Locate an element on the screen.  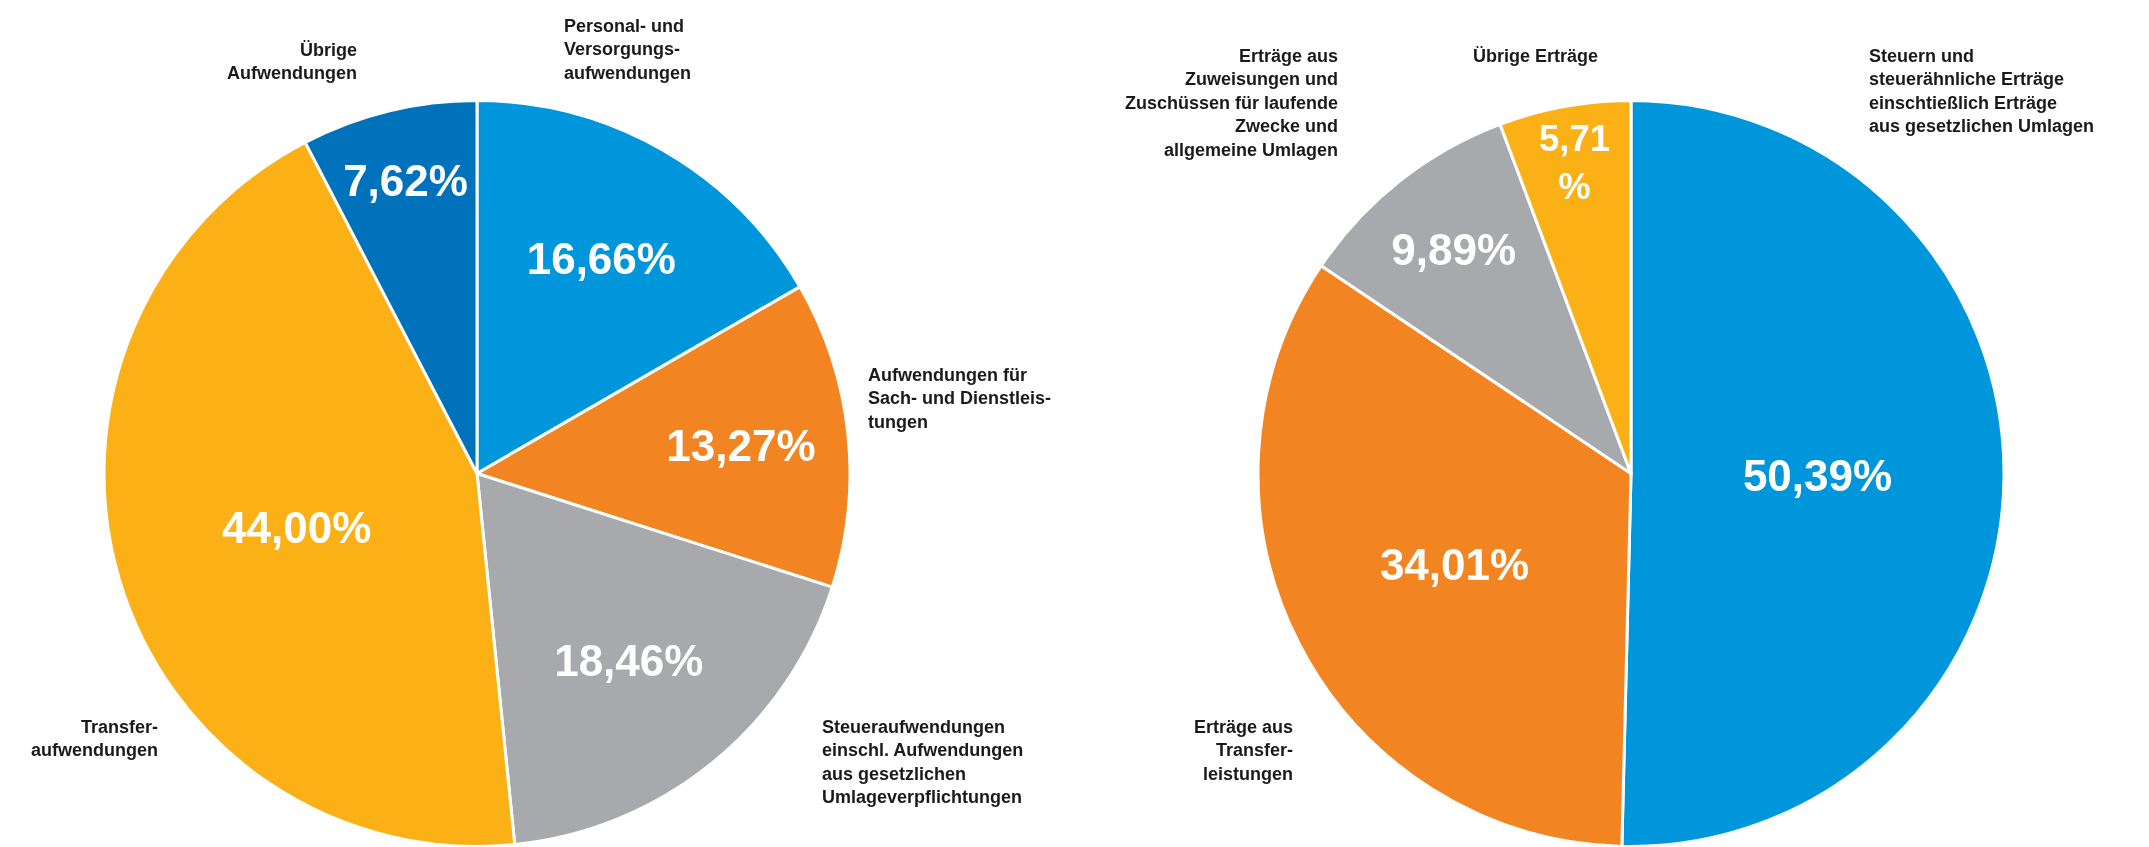
slice-label: Personal- und Versorgungs- aufwendungen is located at coordinates (627, 49).